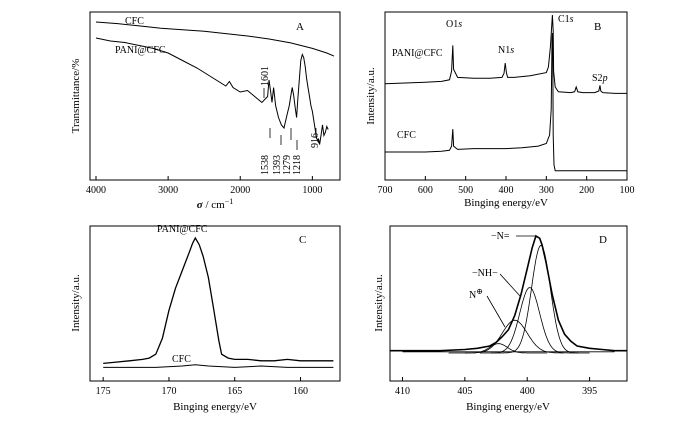 This screenshot has width=700, height=424. What do you see at coordinates (76, 96) in the screenshot?
I see `panel-a-ylabel: Transmittance/%` at bounding box center [76, 96].